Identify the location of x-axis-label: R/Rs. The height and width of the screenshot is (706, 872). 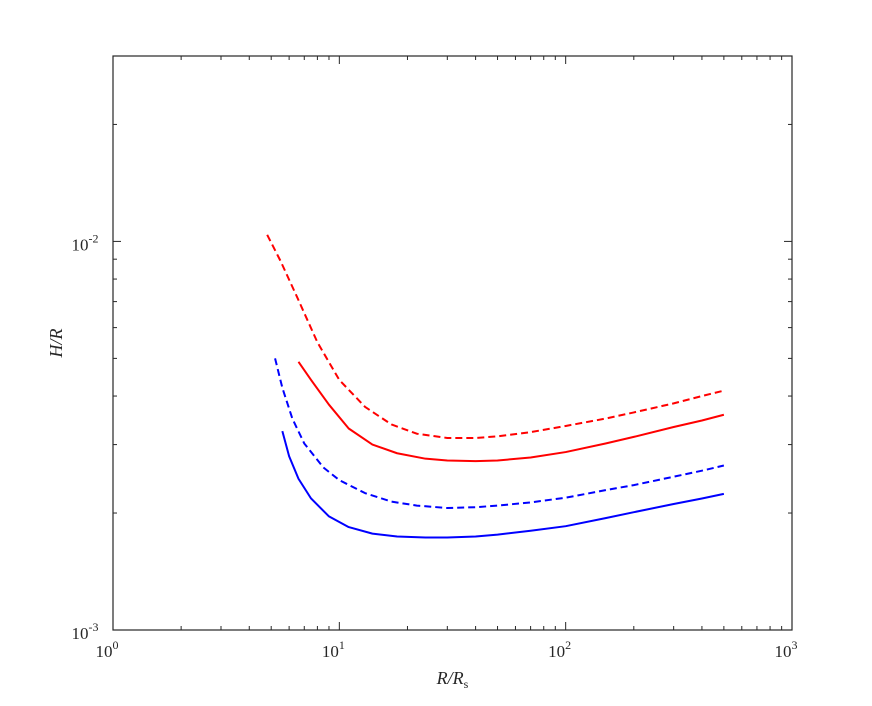
(452, 679).